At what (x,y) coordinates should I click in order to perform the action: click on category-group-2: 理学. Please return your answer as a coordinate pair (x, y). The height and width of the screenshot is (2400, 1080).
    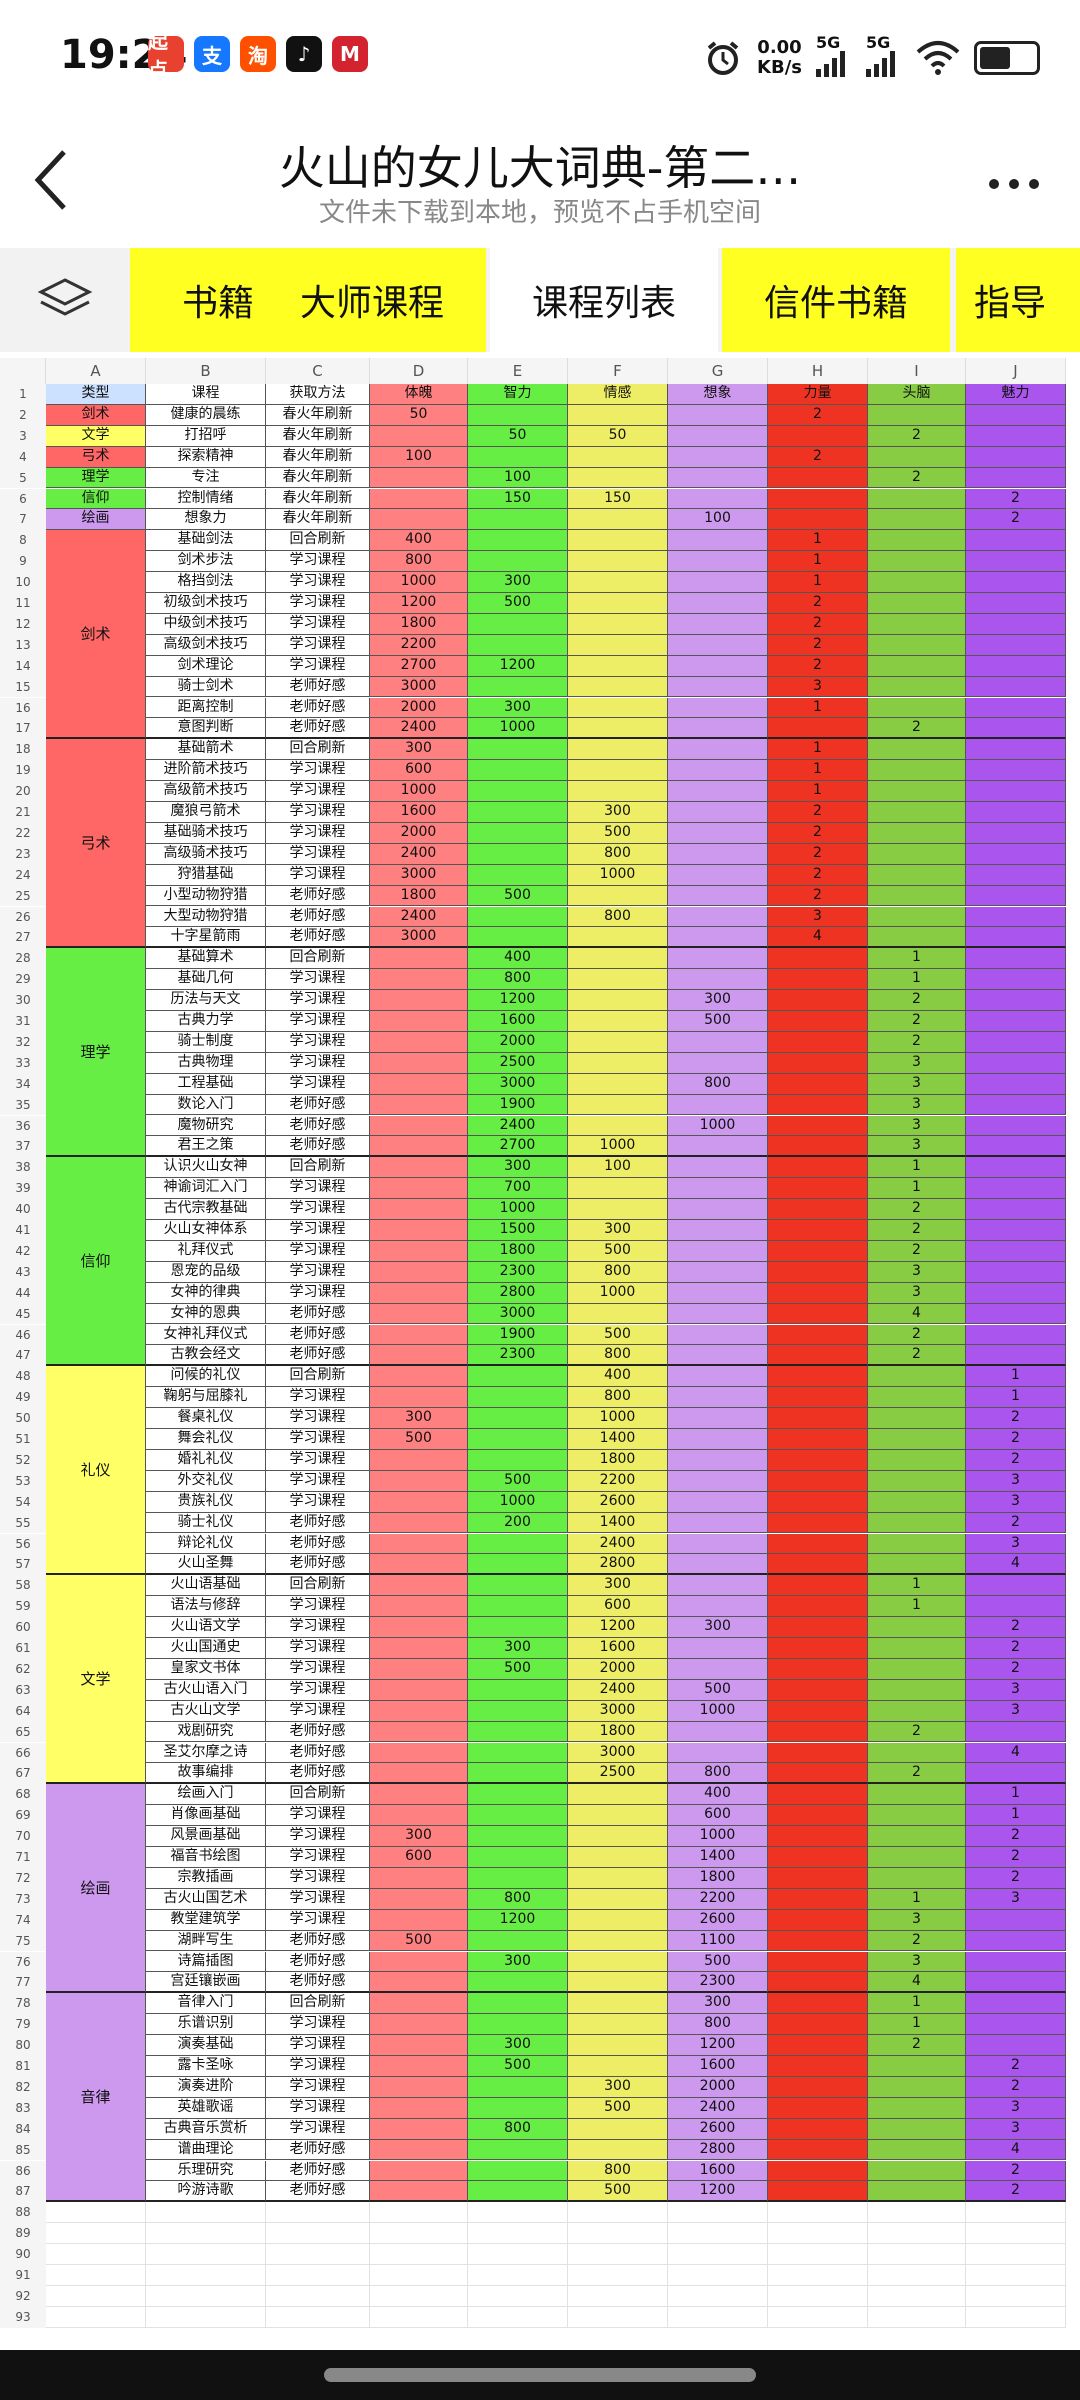
    Looking at the image, I should click on (96, 1053).